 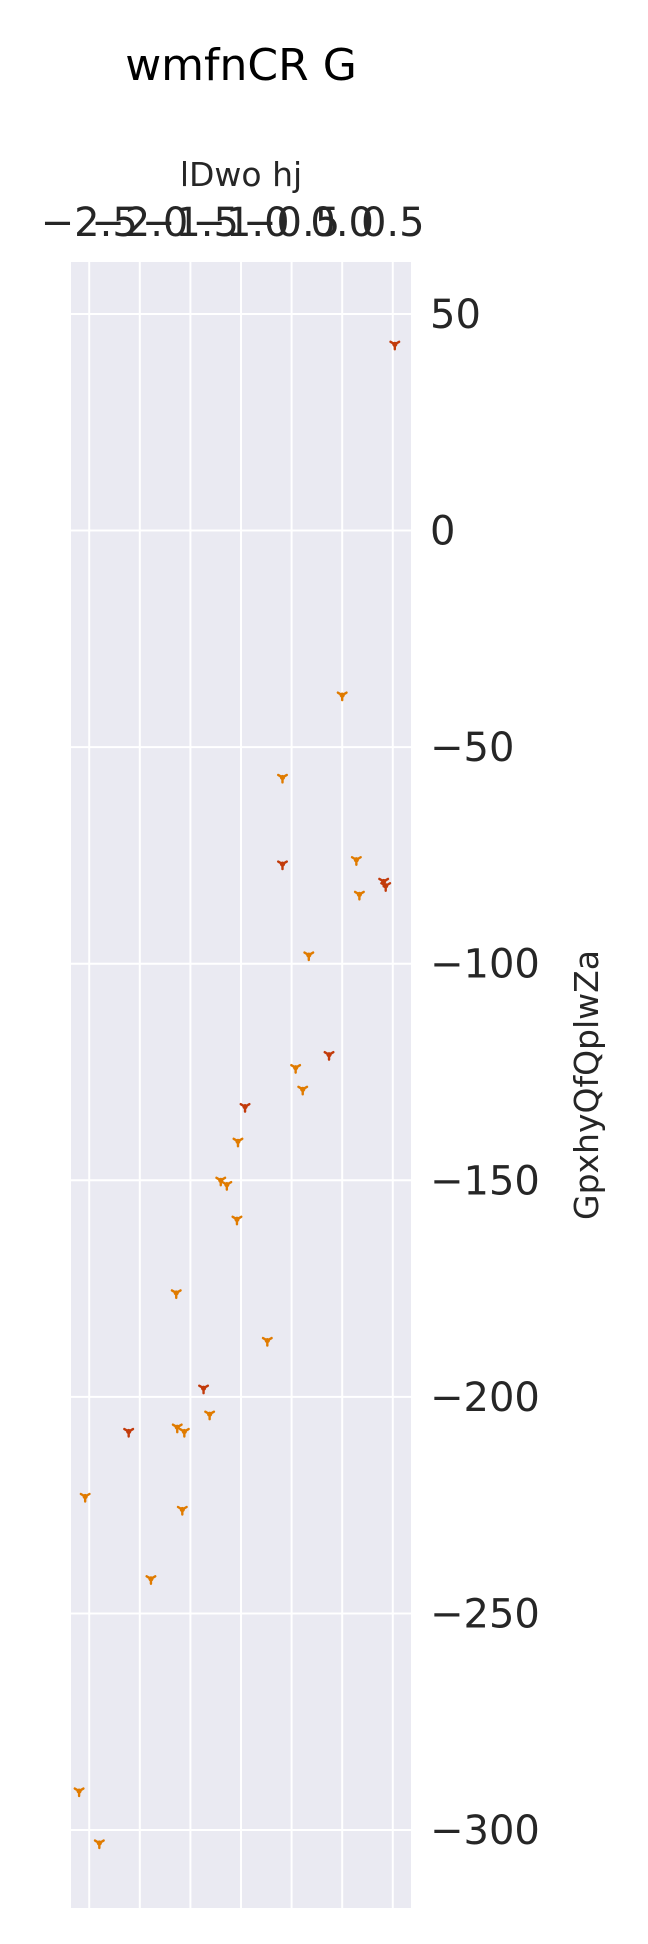 What do you see at coordinates (586, 1085) in the screenshot?
I see `y-axis-label: GpxhyQfQplwZa` at bounding box center [586, 1085].